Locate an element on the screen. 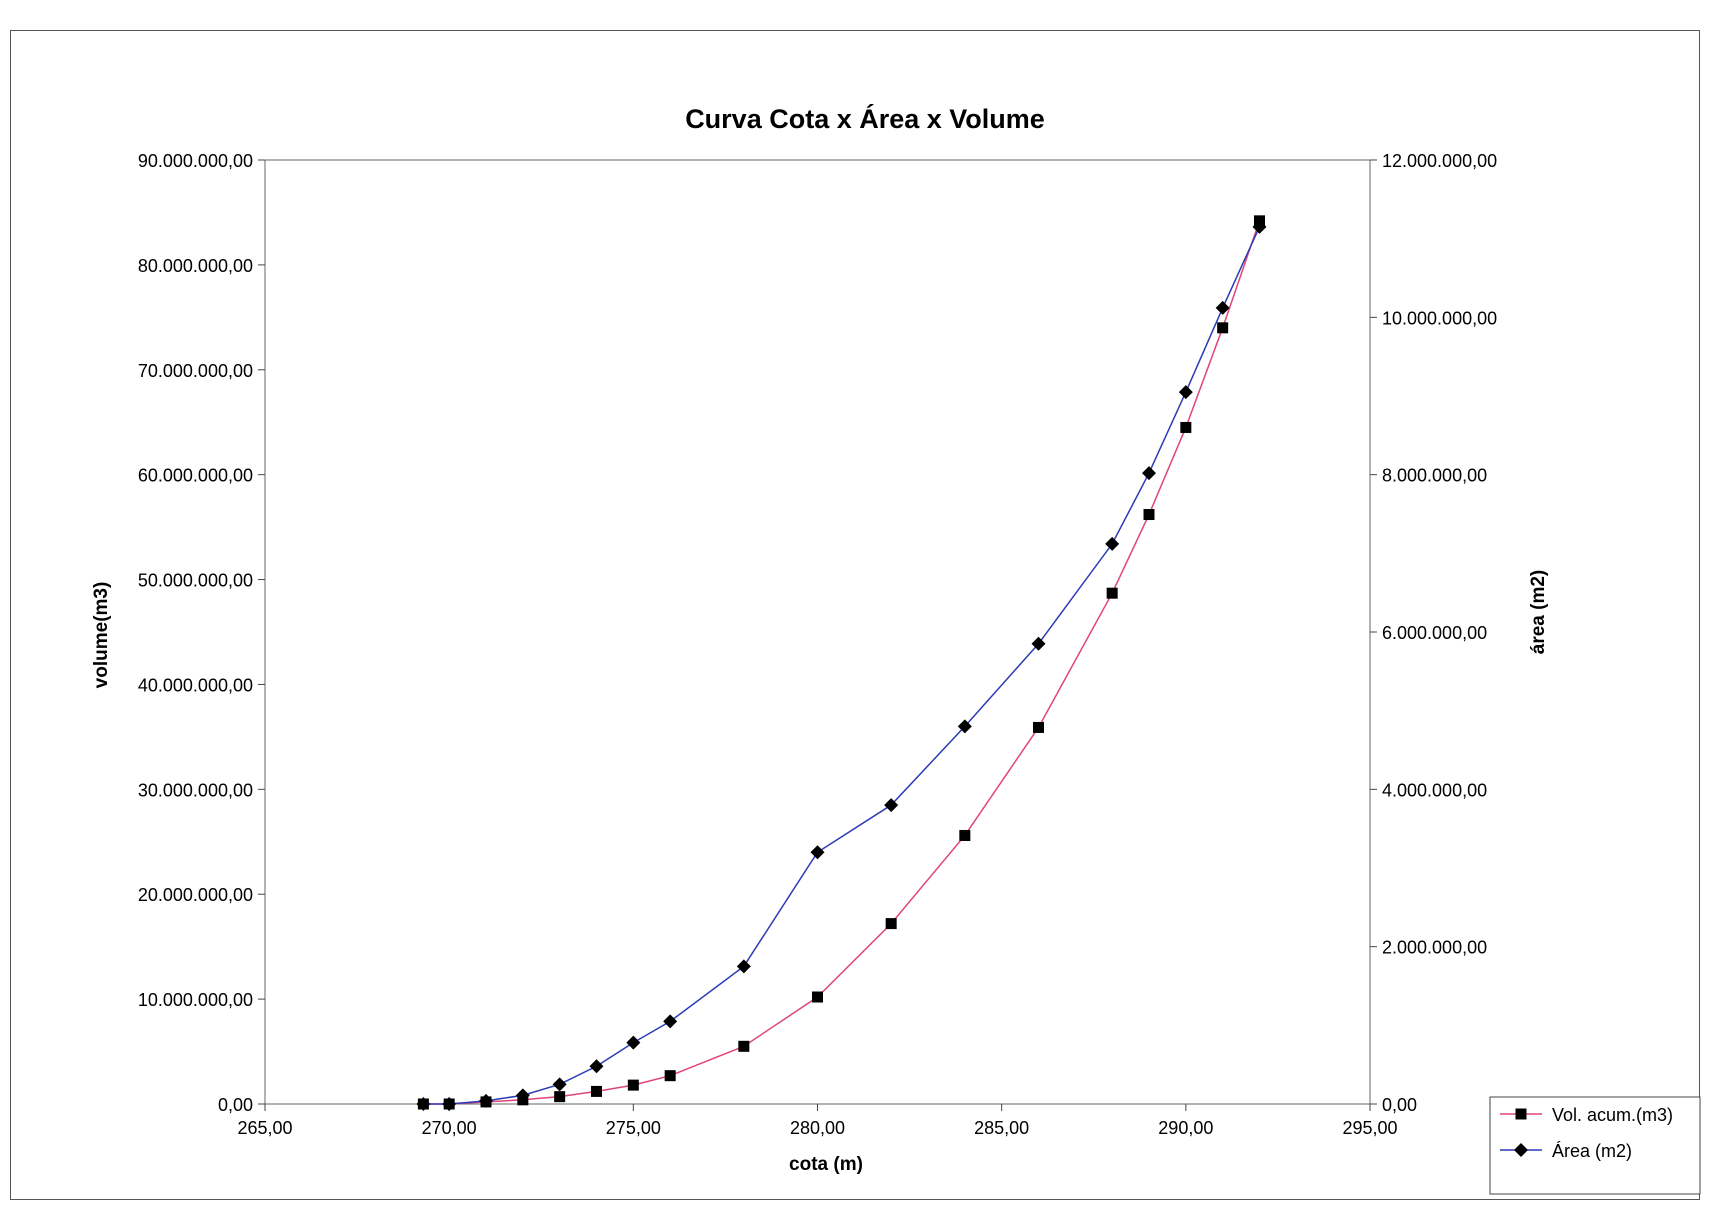 The image size is (1718, 1212). x-tick-label: 265,00 is located at coordinates (264, 1128).